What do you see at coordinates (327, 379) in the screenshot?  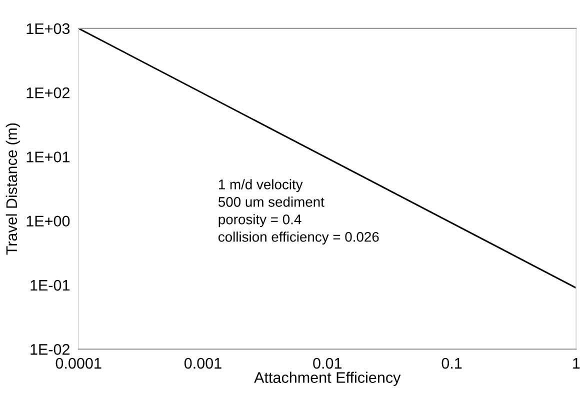 I see `x-axis-title: Attachment Efficiency` at bounding box center [327, 379].